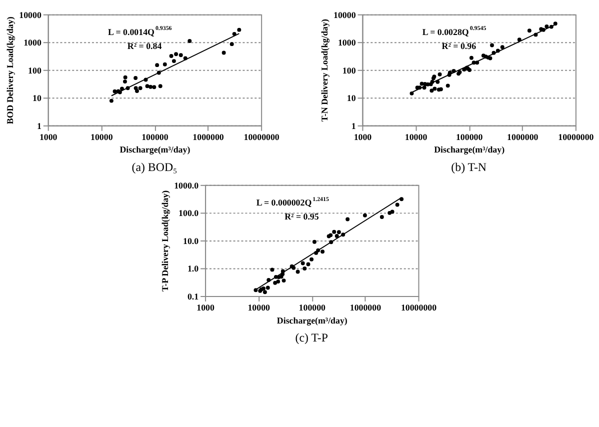 This screenshot has height=427, width=599. I want to click on y-tick-label: 100.0, so click(189, 213).